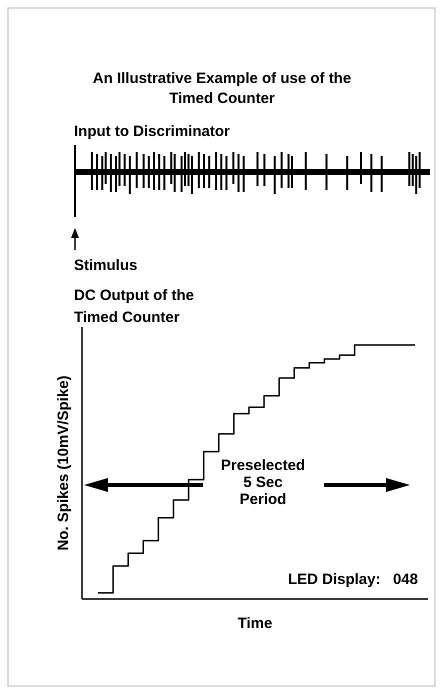 This screenshot has height=694, width=443. I want to click on chart-title: An Illustrative Example of use of the Timed Counter, so click(222, 88).